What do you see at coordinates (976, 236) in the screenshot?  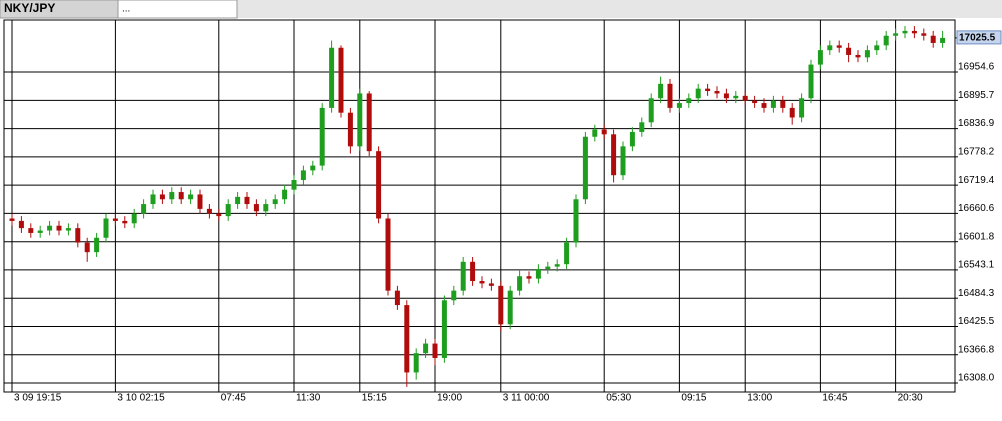 I see `y-tick-label: 16601.8` at bounding box center [976, 236].